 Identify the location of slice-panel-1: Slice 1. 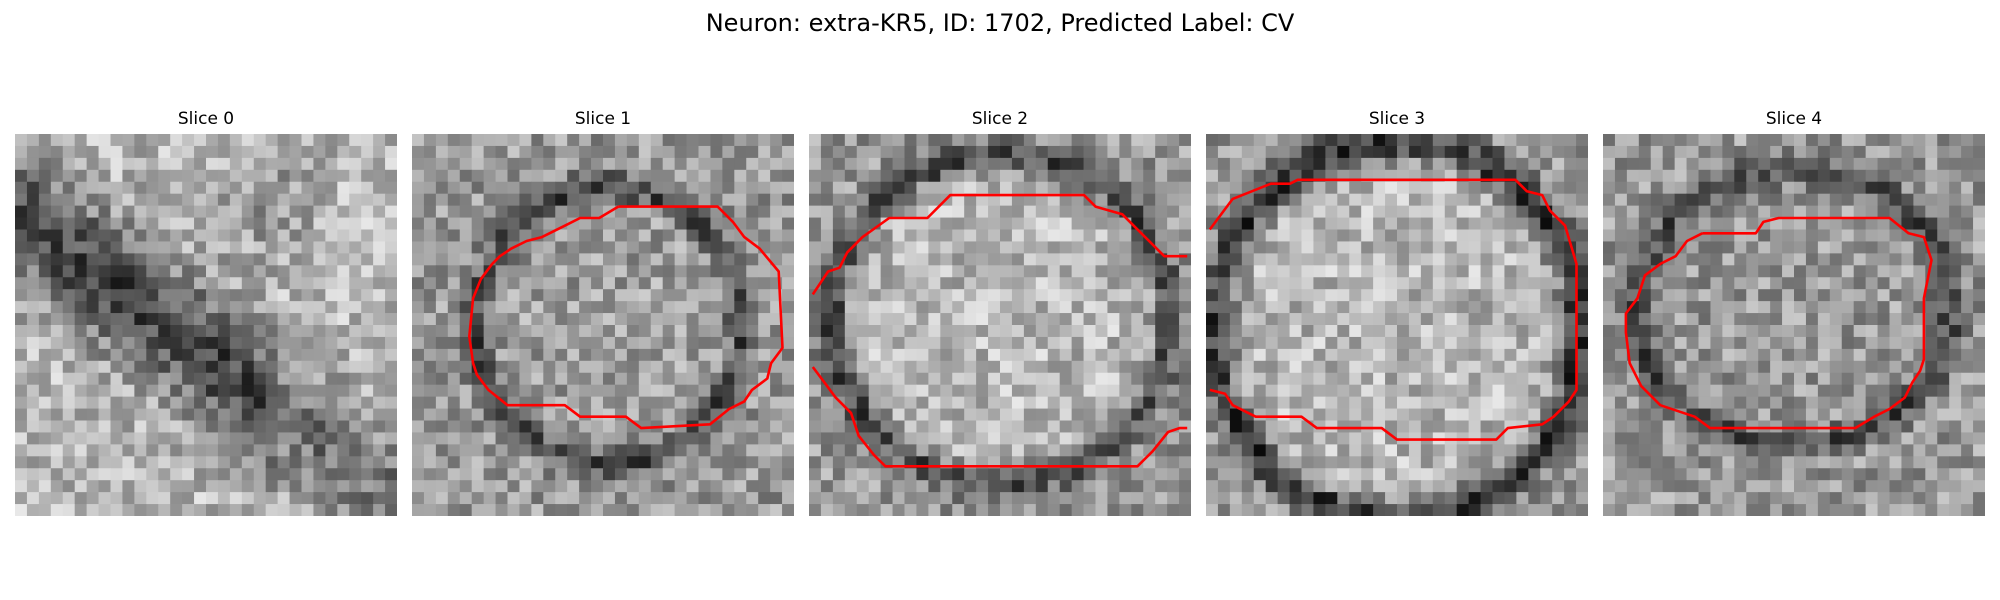
(603, 312).